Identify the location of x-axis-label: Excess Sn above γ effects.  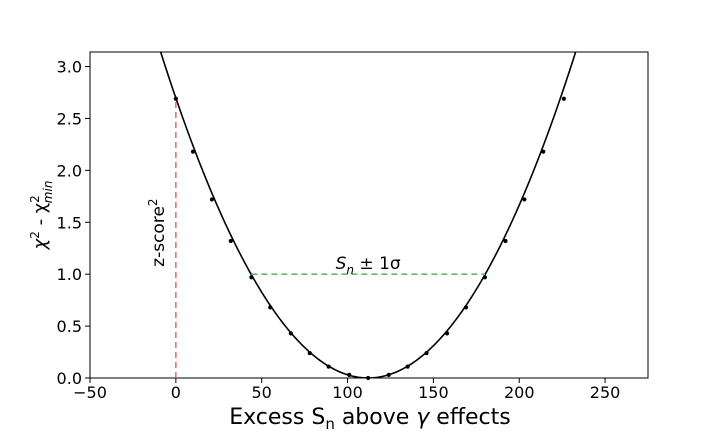
(369, 418).